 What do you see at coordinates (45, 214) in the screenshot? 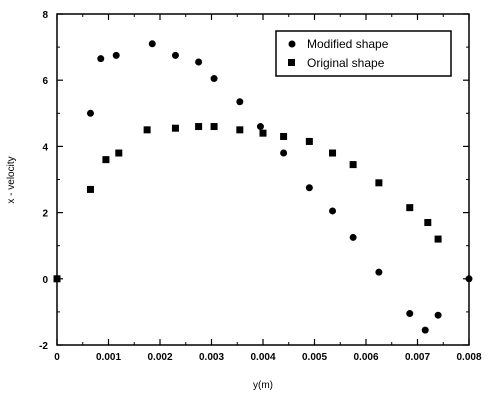
I see `y-tick-label: 2` at bounding box center [45, 214].